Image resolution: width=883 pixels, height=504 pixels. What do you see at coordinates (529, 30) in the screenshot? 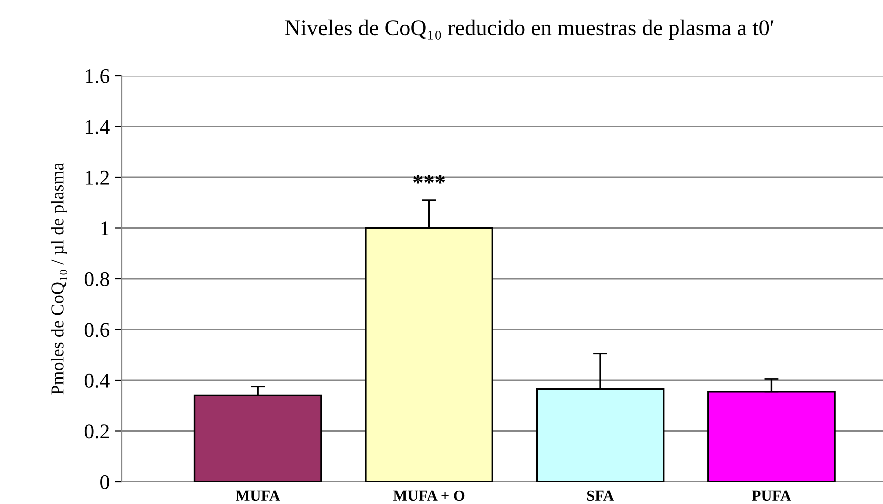
I see `chart-title: Niveles de CoQ₁₀ reducido en muestras de plasma a t0′` at bounding box center [529, 30].